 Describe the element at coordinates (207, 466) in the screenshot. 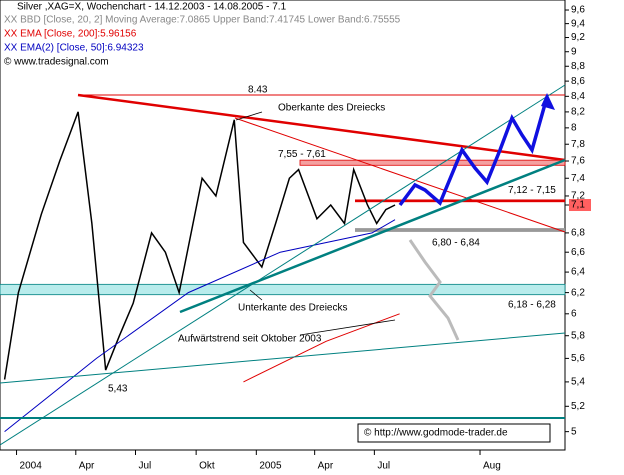

I see `x-tick-label: Okt` at that location.